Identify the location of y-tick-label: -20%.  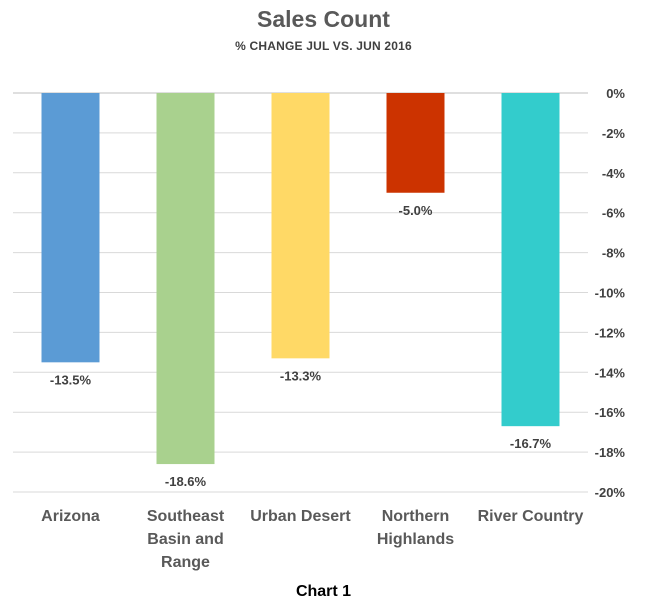
(610, 492).